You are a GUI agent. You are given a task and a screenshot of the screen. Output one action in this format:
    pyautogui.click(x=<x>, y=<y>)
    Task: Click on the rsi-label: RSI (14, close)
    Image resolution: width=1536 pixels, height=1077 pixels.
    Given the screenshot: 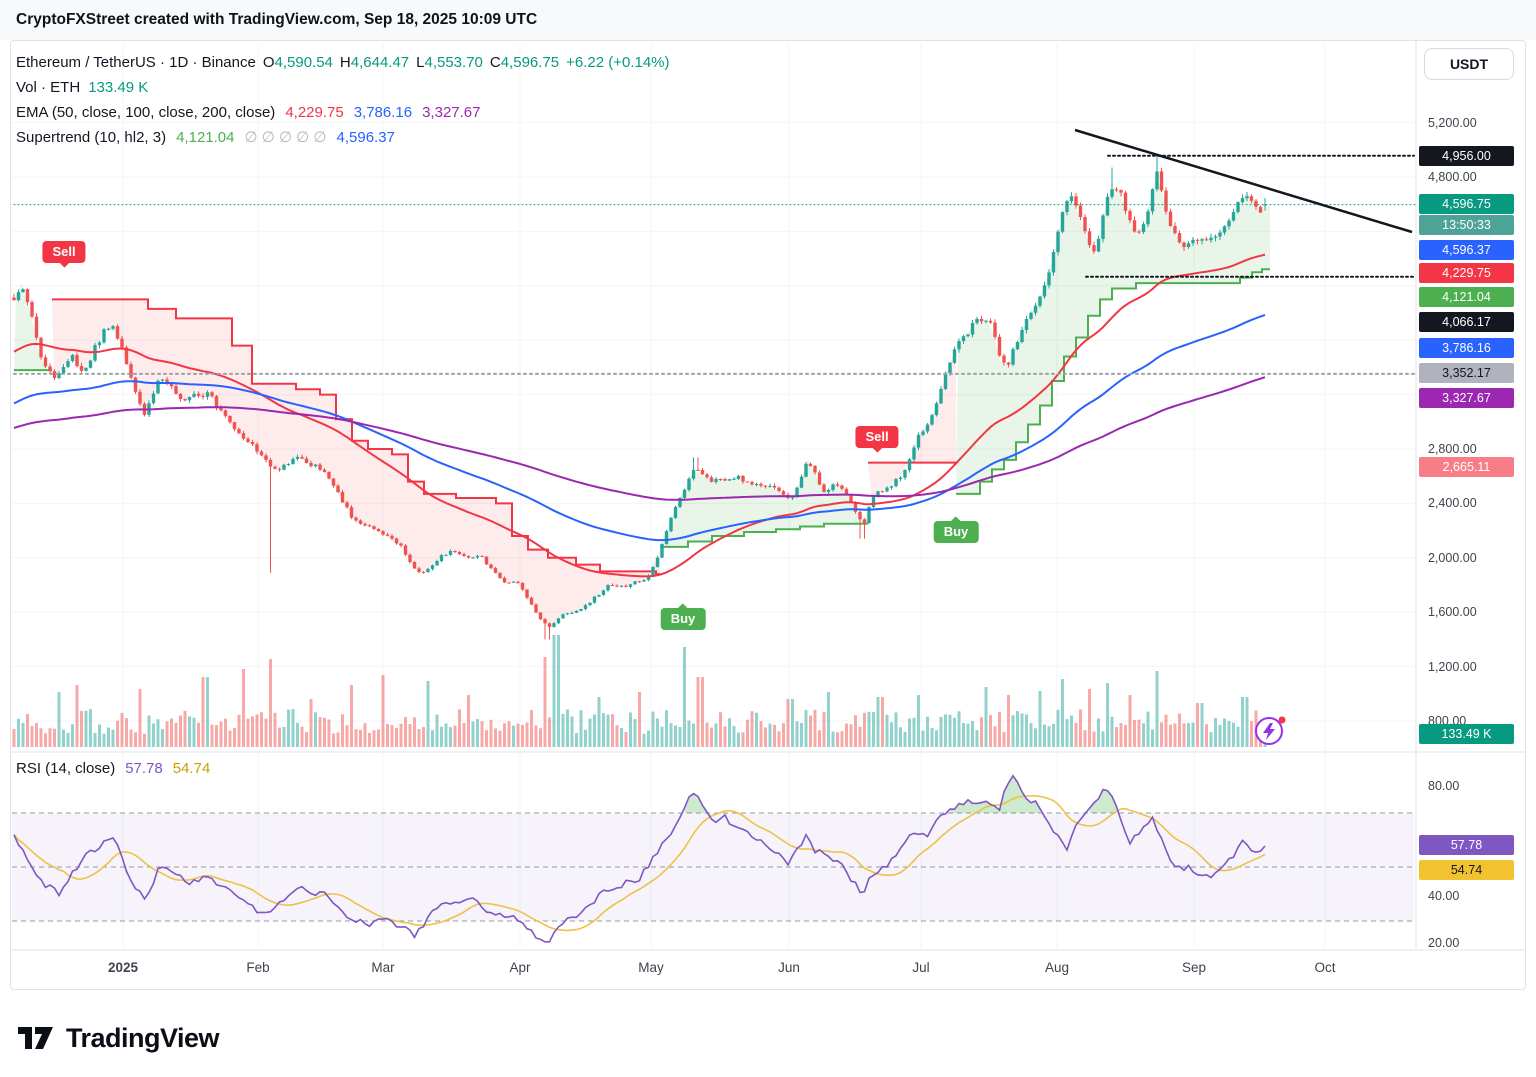 What is the action you would take?
    pyautogui.click(x=66, y=768)
    